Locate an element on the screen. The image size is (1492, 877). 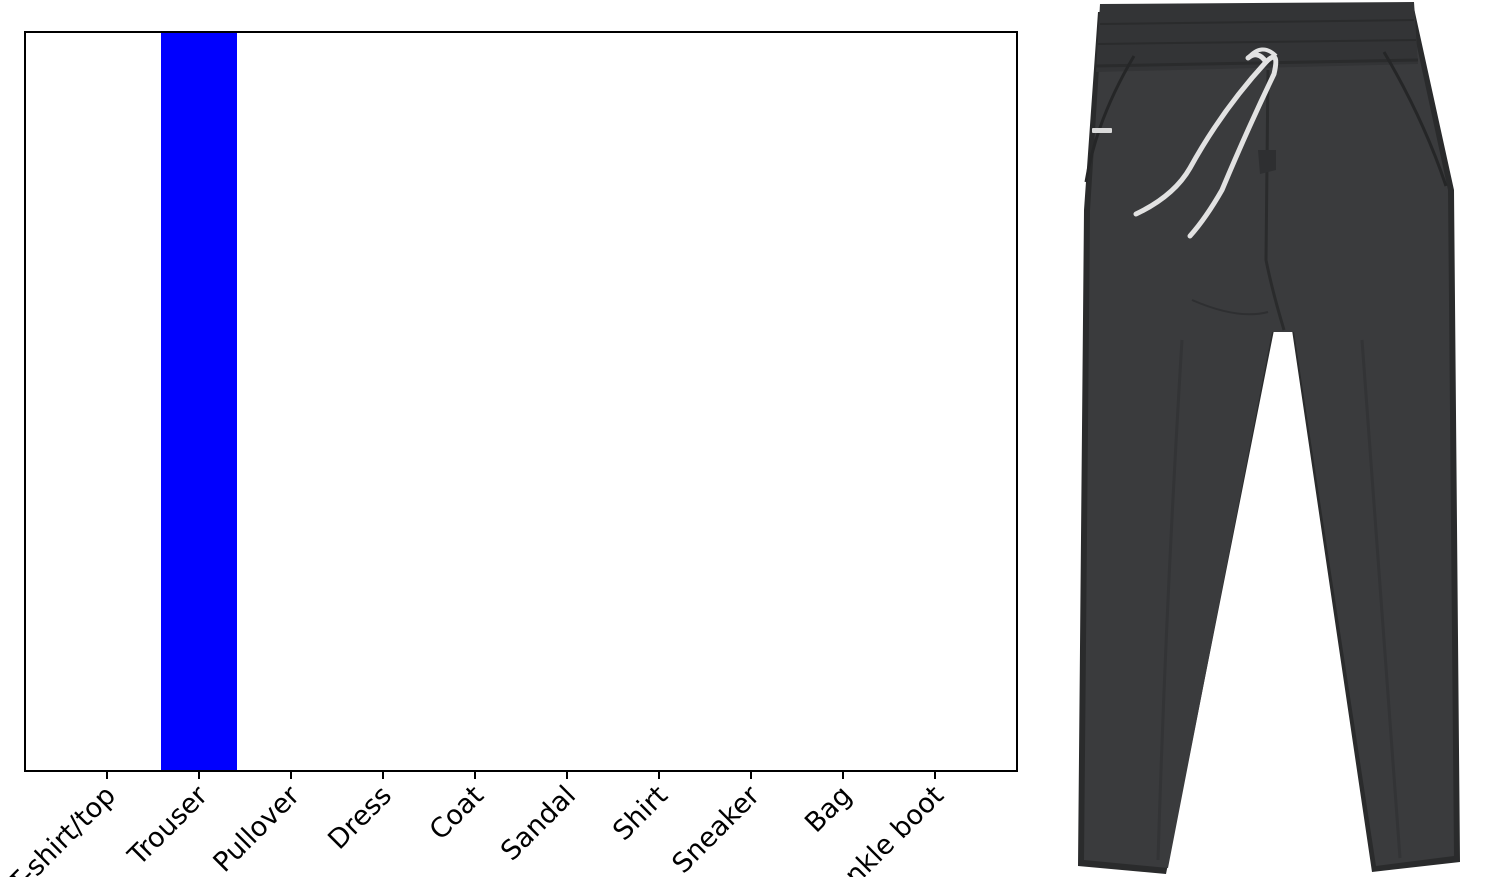
x-tick-label-t-shirt-top: T-shirt/top is located at coordinates (62, 828).